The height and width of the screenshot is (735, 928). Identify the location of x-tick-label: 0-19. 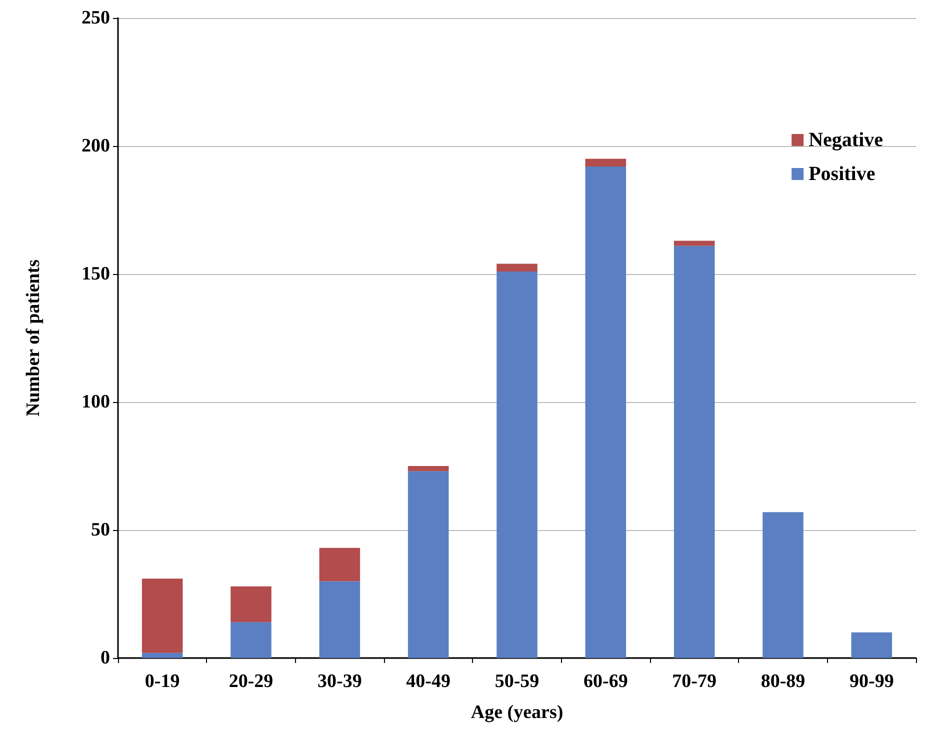
(162, 681).